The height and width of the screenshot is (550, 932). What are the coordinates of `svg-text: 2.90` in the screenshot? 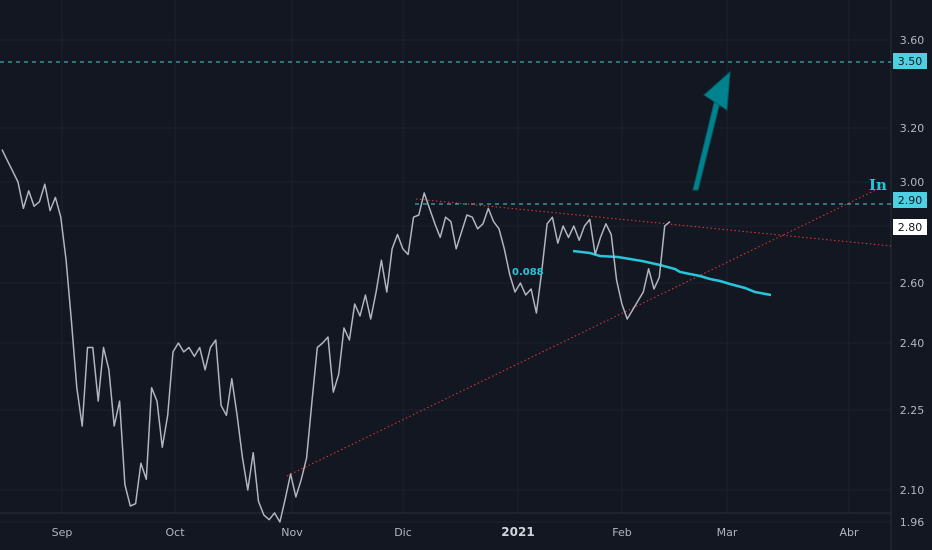 It's located at (910, 200).